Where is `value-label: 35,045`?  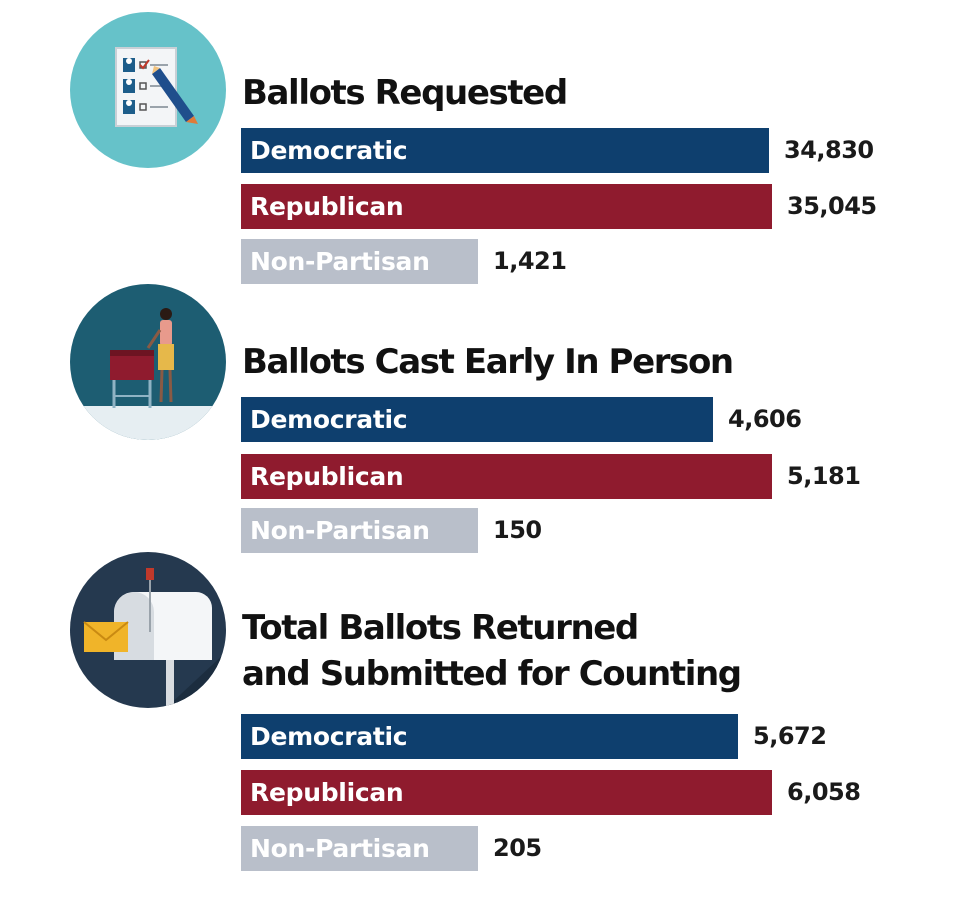
value-label: 35,045 is located at coordinates (832, 206).